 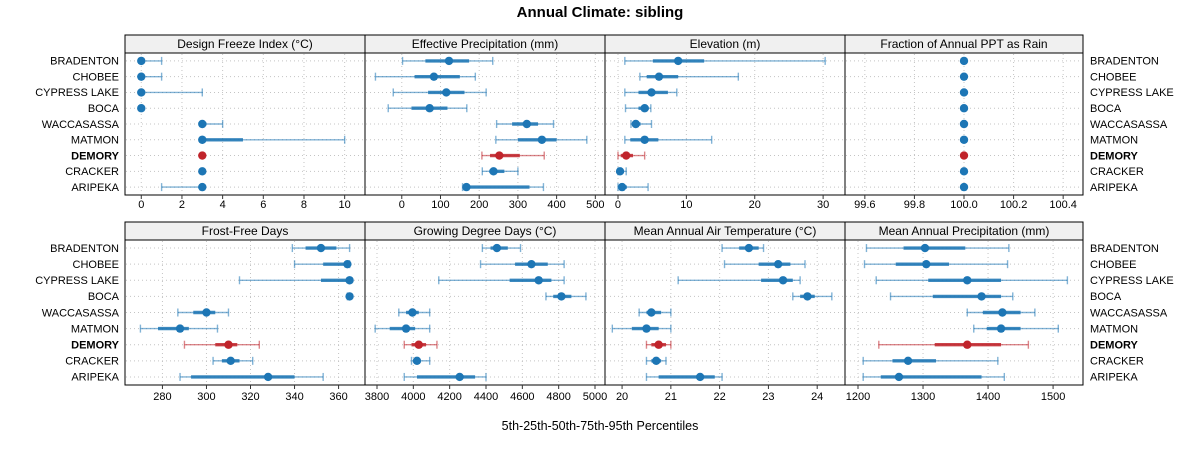 I want to click on site-label-left-demory: DEMORY, so click(x=95, y=156).